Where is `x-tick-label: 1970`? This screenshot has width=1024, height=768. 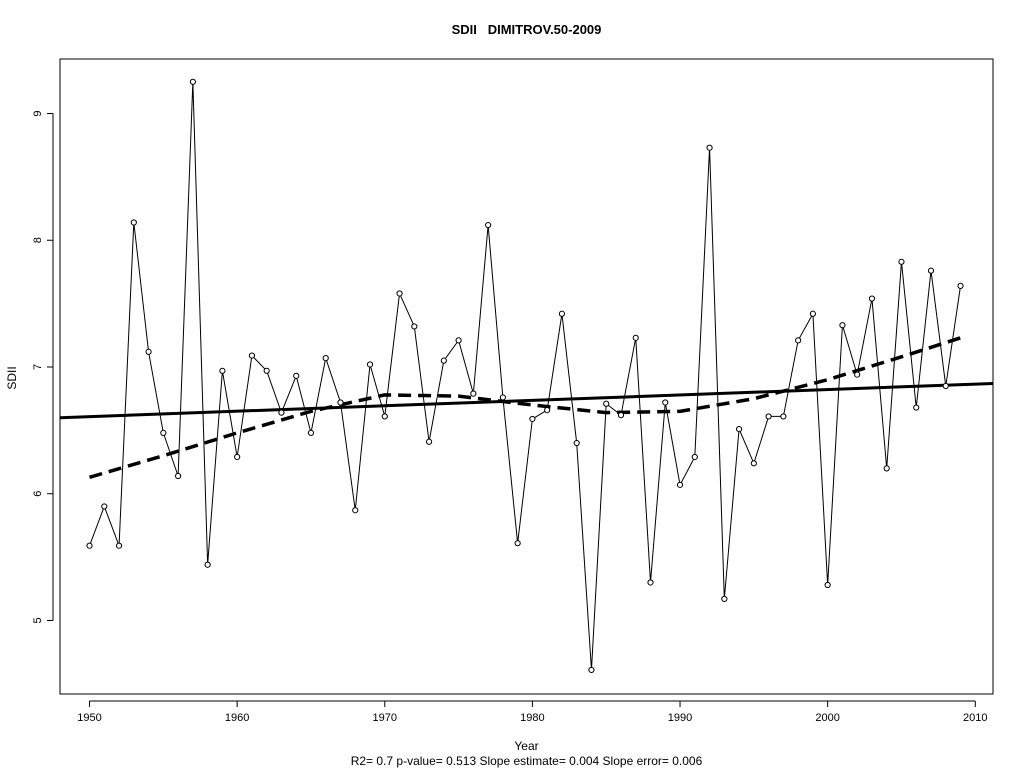
x-tick-label: 1970 is located at coordinates (385, 718).